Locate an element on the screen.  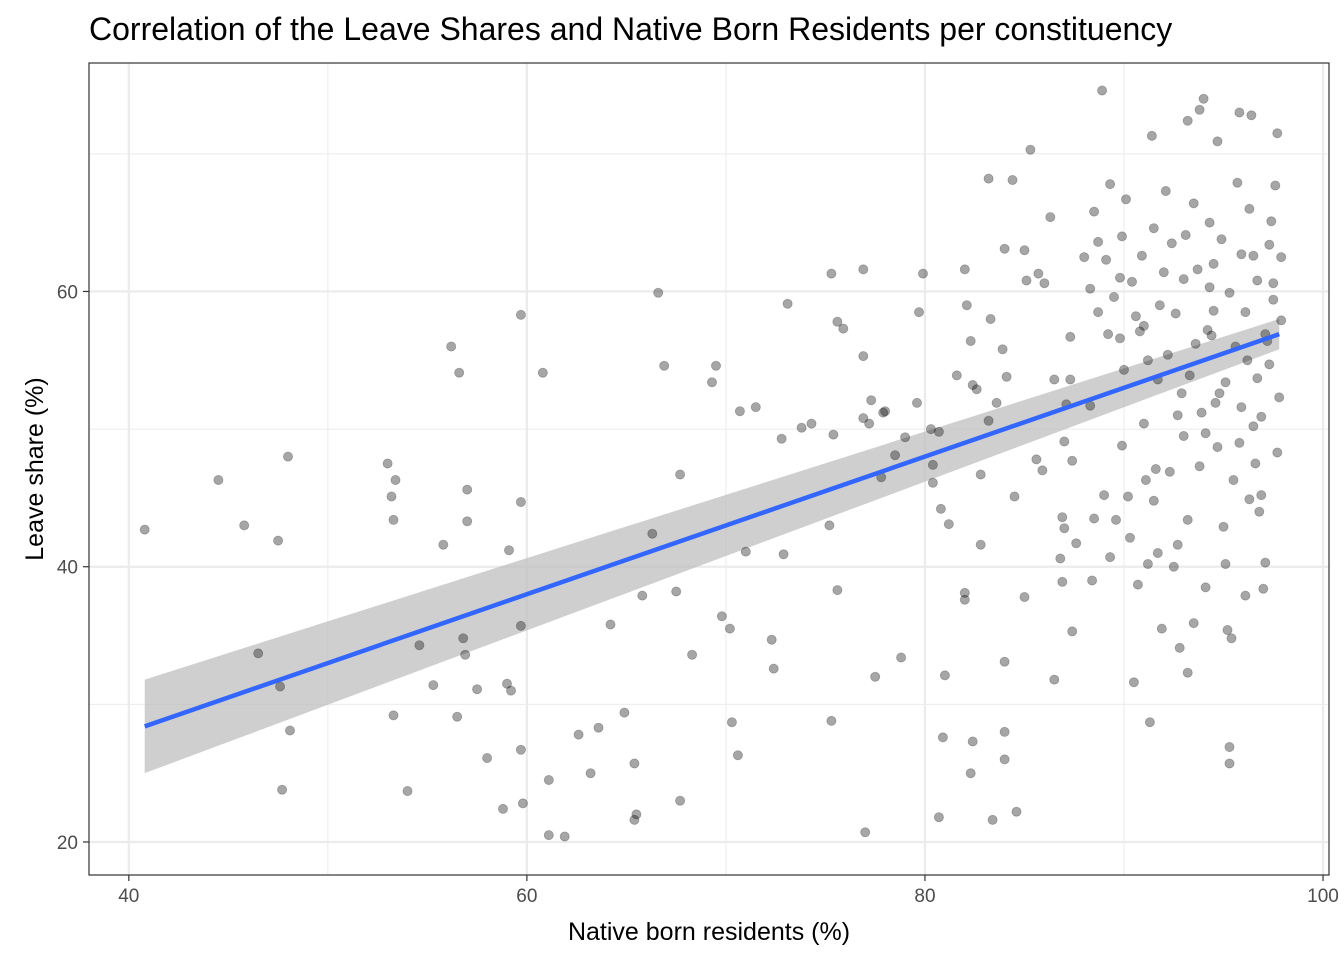
y-tick-label: 40 is located at coordinates (67, 568).